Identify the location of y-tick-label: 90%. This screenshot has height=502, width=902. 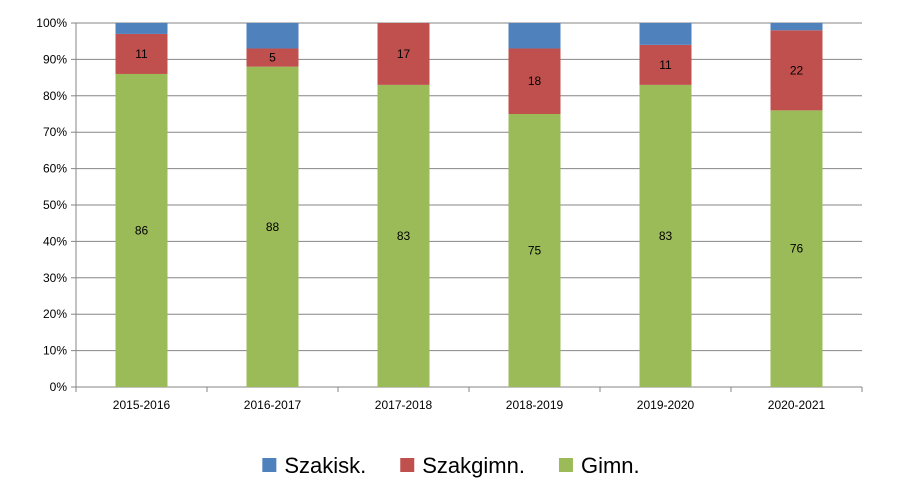
(55, 59).